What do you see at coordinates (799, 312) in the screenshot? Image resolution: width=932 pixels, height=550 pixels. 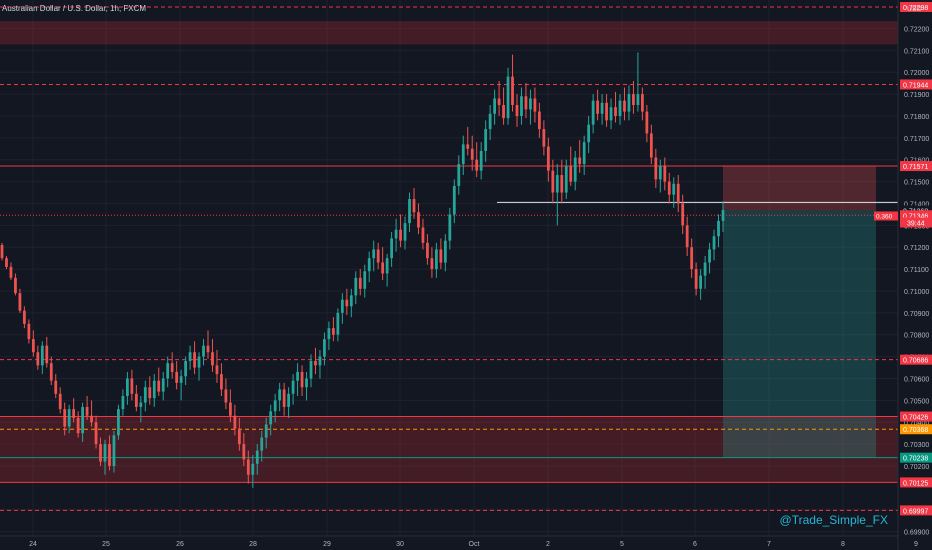 I see `short-position-tool` at bounding box center [799, 312].